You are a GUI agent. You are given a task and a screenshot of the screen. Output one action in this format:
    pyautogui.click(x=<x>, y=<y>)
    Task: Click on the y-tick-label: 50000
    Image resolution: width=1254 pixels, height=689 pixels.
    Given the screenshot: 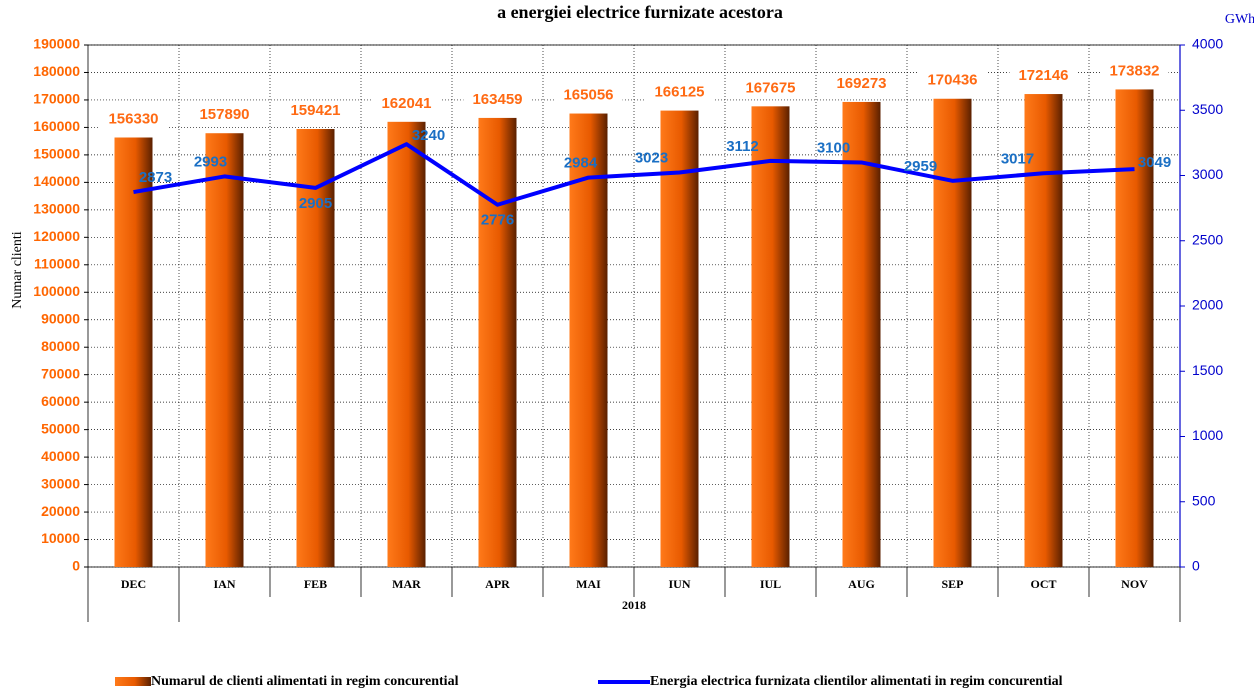 What is the action you would take?
    pyautogui.click(x=60, y=428)
    